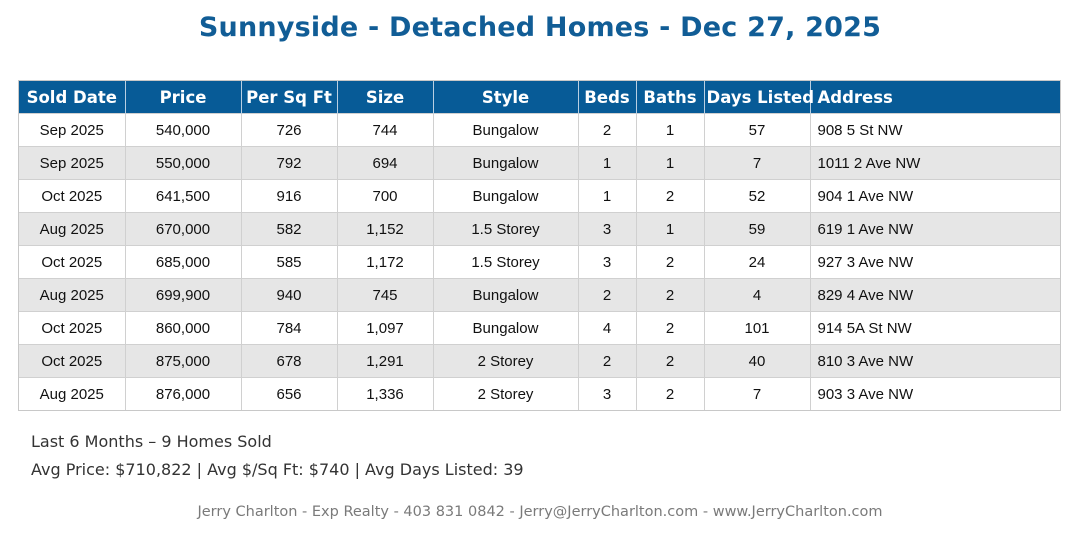  Describe the element at coordinates (289, 393) in the screenshot. I see `cell-per-sq-ft: 656` at that location.